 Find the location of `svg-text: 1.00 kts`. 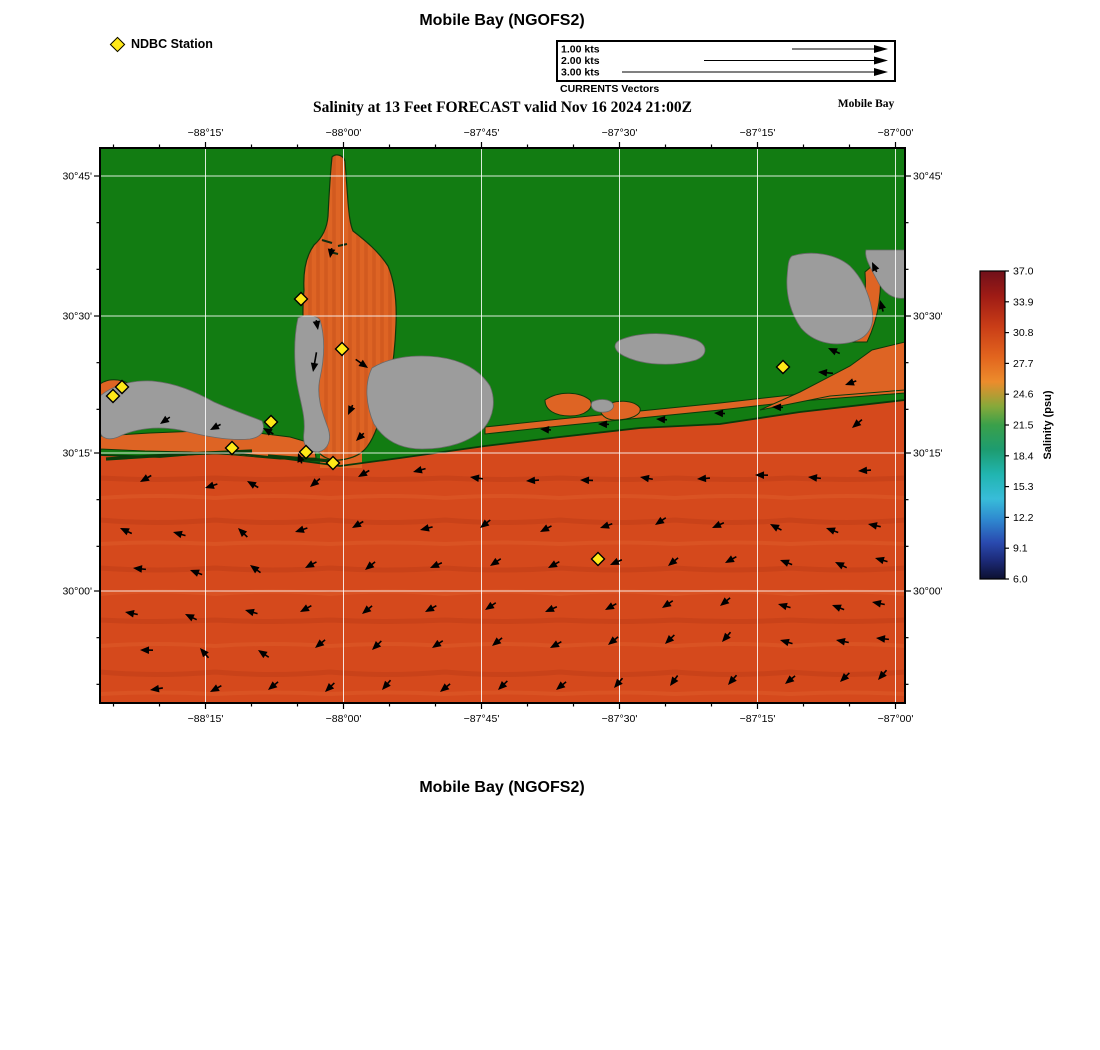

svg-text: 1.00 kts is located at coordinates (580, 50).